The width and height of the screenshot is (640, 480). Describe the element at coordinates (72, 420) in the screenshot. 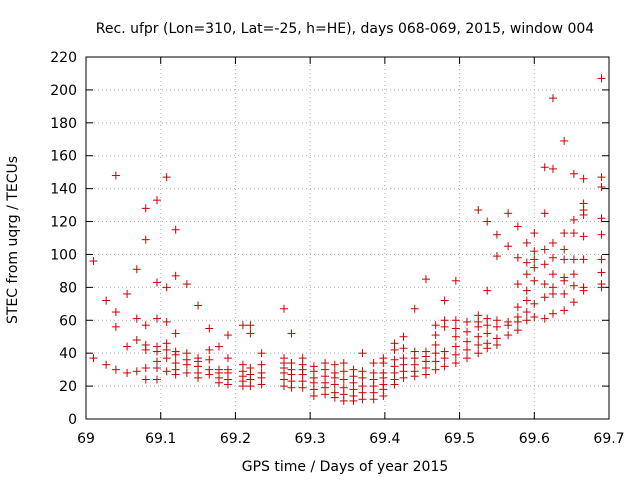

I see `y-tick-label: 0` at that location.